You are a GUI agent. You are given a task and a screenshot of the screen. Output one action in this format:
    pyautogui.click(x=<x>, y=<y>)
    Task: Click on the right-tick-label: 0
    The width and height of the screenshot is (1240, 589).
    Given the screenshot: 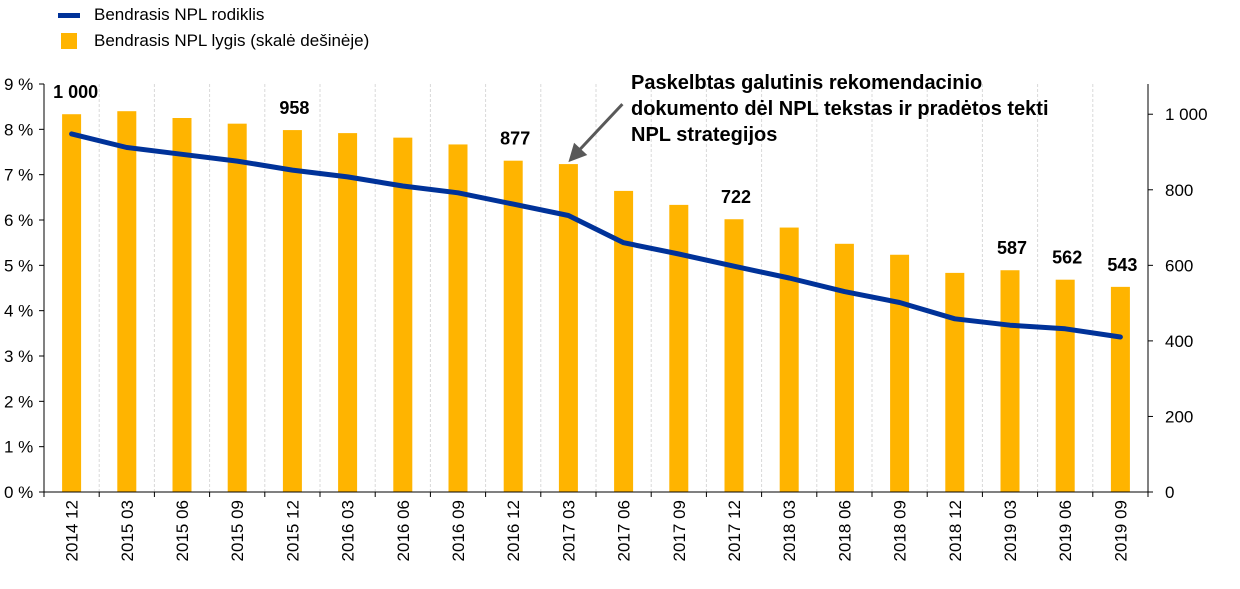 What is the action you would take?
    pyautogui.click(x=1169, y=492)
    